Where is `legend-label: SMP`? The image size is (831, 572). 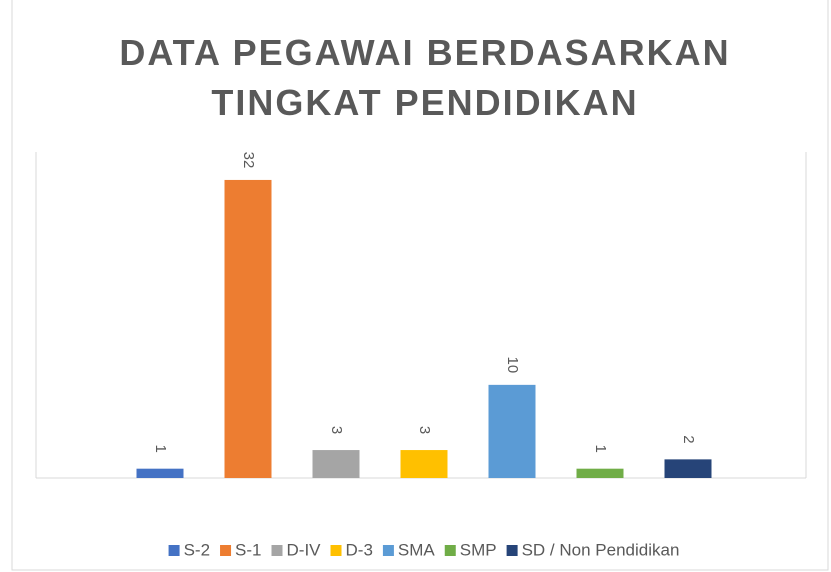
legend-label: SMP is located at coordinates (478, 549).